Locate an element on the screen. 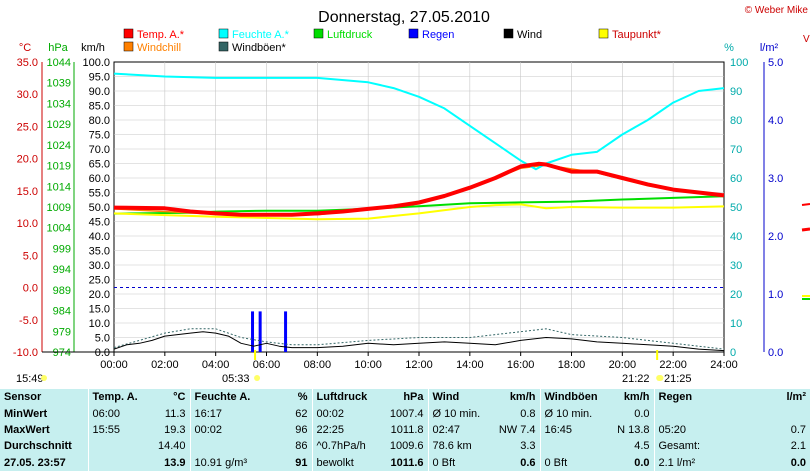 This screenshot has height=471, width=810. chart-title: Donnerstag, 27.05.2010 is located at coordinates (404, 17).